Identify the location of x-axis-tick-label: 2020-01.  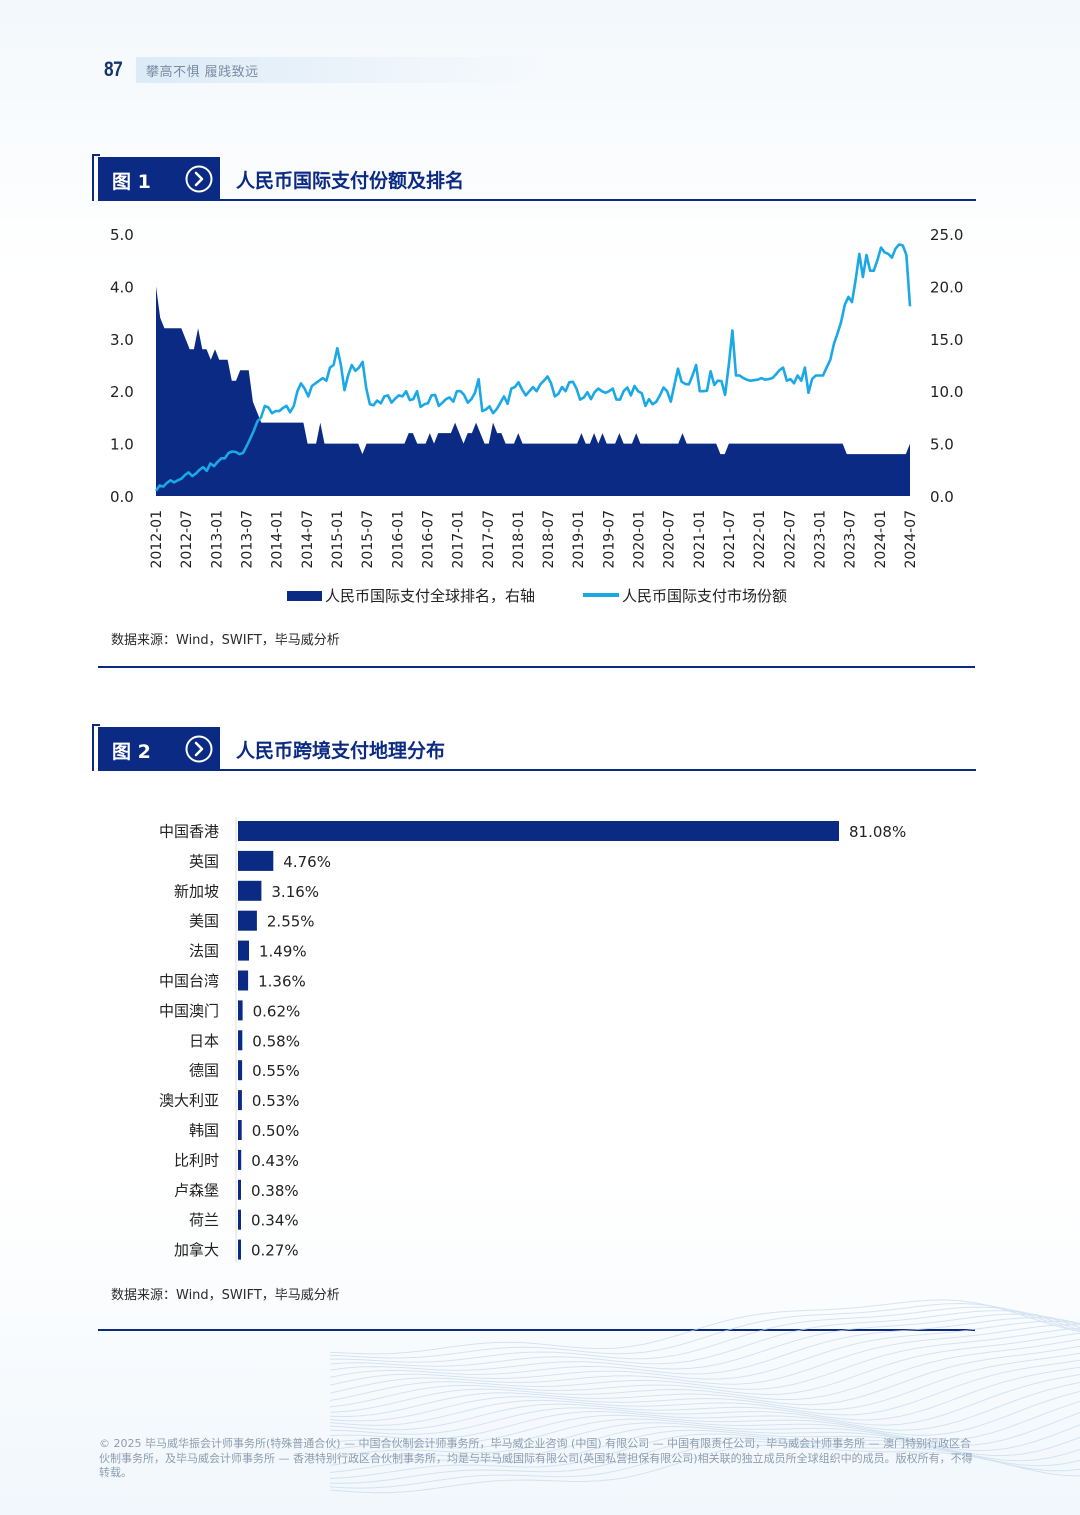
(640, 539).